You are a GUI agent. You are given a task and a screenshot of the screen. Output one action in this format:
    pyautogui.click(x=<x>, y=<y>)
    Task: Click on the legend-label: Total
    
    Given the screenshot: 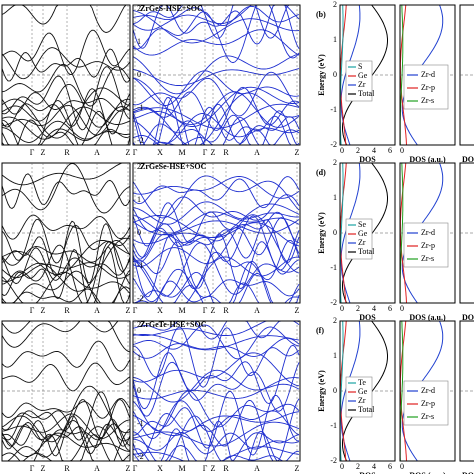 What is the action you would take?
    pyautogui.click(x=366, y=93)
    